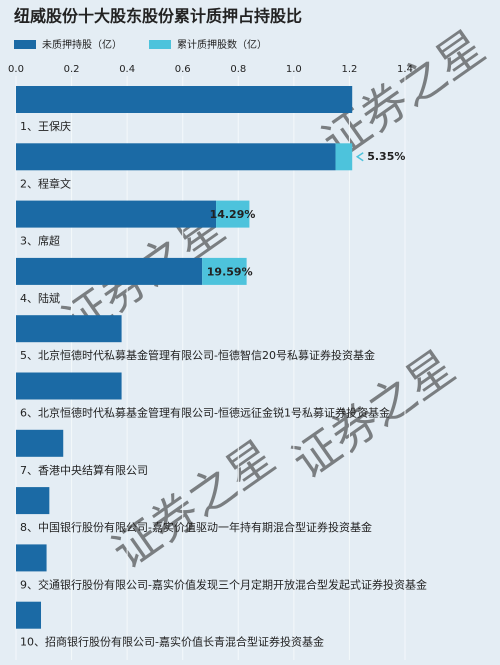 Image resolution: width=500 pixels, height=665 pixels. I want to click on category-label: 7、香港中央结算有限公司, so click(84, 470).